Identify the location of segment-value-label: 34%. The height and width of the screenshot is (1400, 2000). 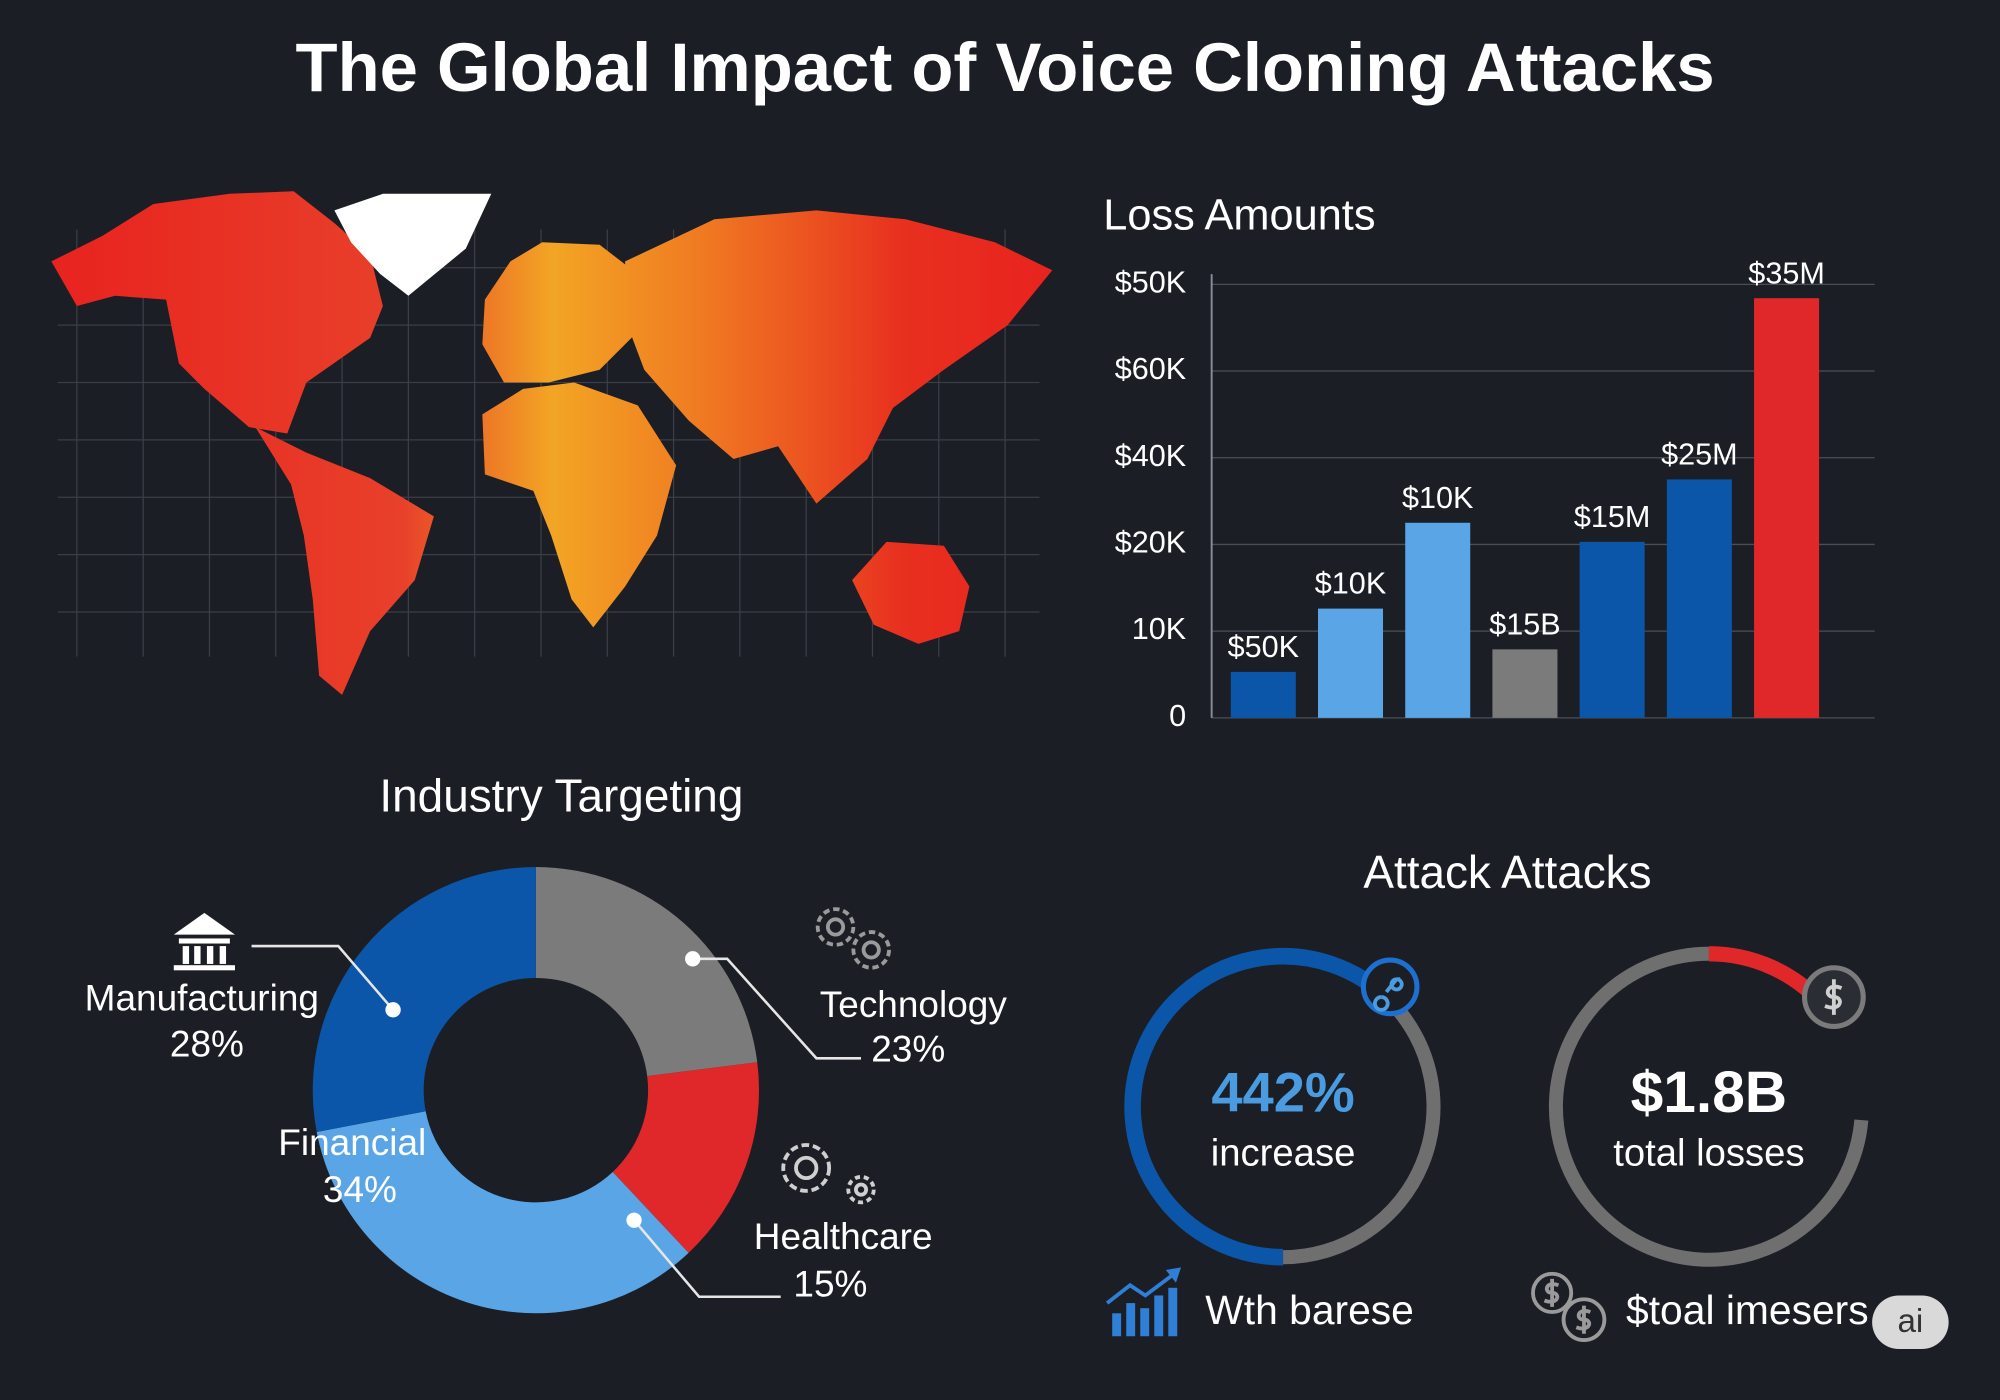
(360, 1189).